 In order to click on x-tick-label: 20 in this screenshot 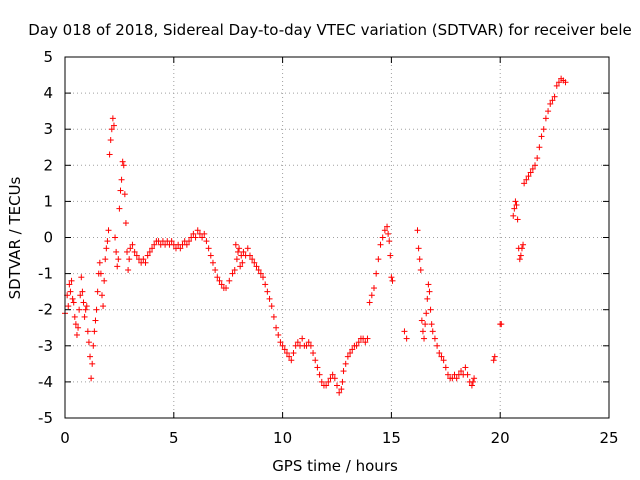, I will do `click(500, 438)`.